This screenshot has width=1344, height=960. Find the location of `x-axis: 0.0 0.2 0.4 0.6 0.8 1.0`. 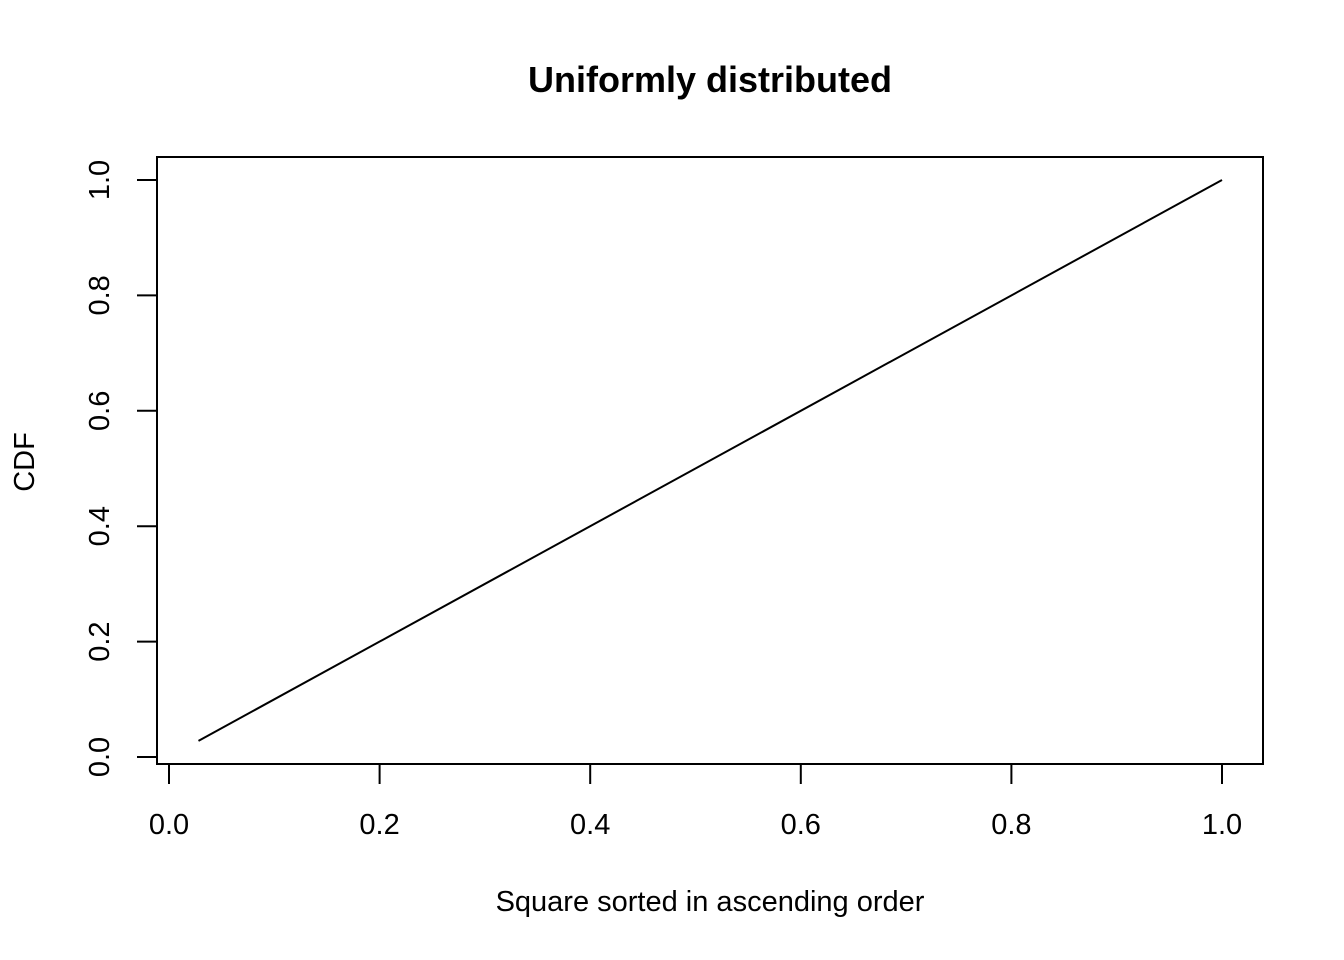

x-axis: 0.0 0.2 0.4 0.6 0.8 1.0 is located at coordinates (695, 802).